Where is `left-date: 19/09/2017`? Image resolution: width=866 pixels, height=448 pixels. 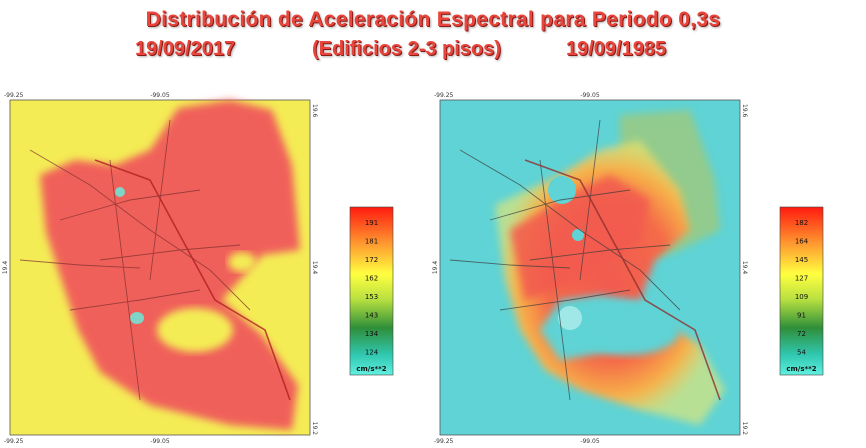
left-date: 19/09/2017 is located at coordinates (185, 49).